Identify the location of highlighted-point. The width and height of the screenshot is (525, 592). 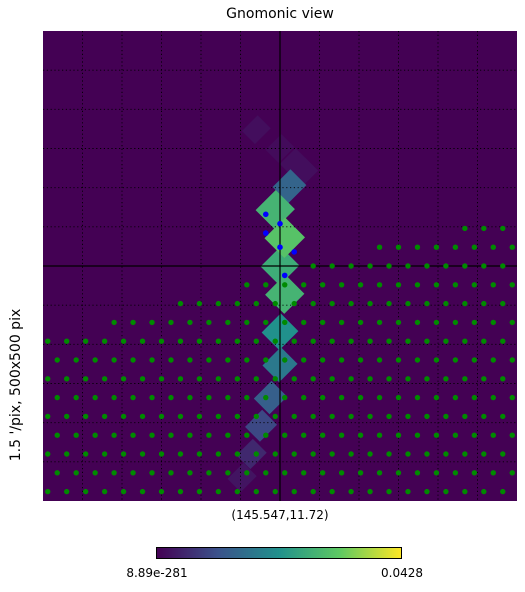
(280, 223).